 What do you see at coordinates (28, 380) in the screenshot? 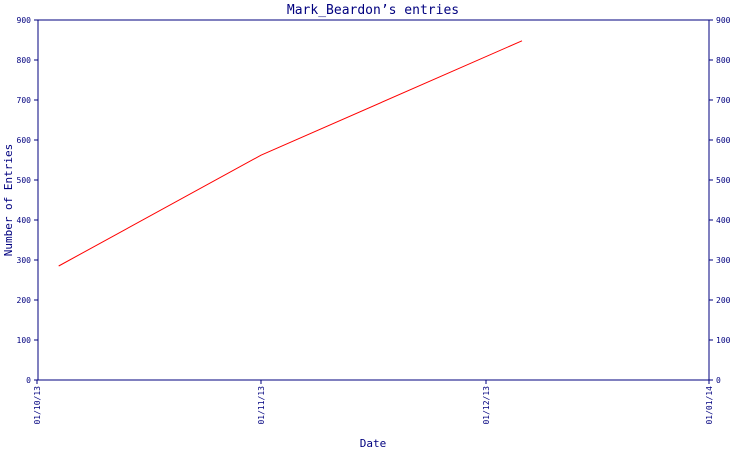
I see `y-tick-label-left: 0` at bounding box center [28, 380].